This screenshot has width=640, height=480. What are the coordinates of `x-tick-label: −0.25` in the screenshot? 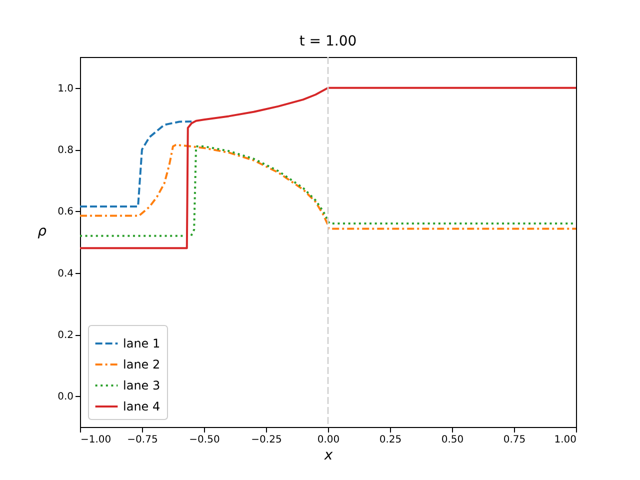 It's located at (266, 440).